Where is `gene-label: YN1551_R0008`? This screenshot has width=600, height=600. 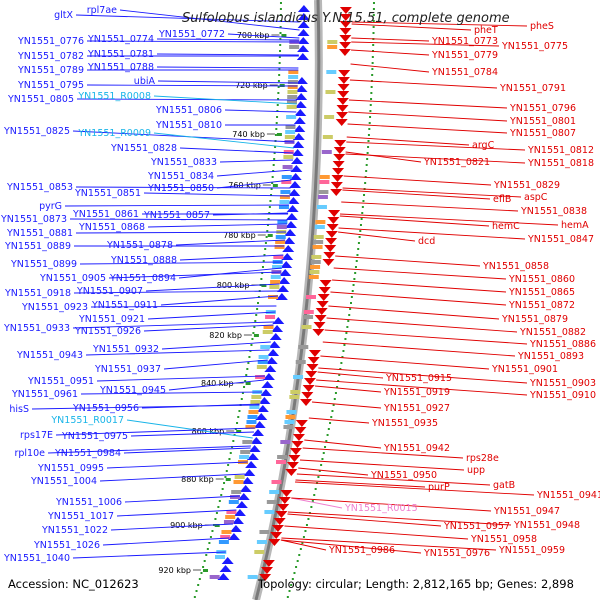
gene-label: YN1551_R0008 is located at coordinates (114, 96).